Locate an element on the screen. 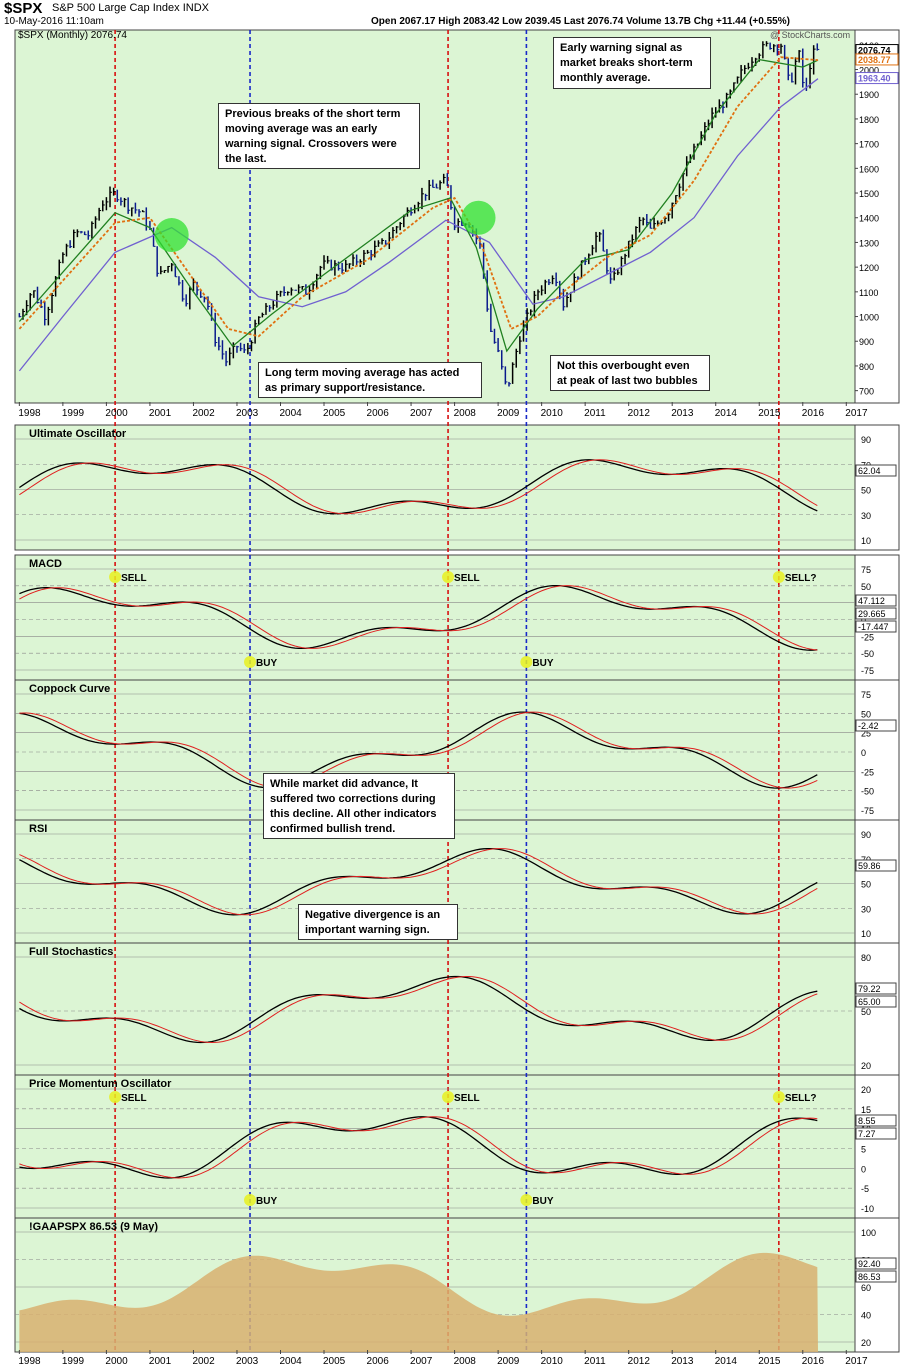  crossover-highlight-2001 is located at coordinates (171, 235).